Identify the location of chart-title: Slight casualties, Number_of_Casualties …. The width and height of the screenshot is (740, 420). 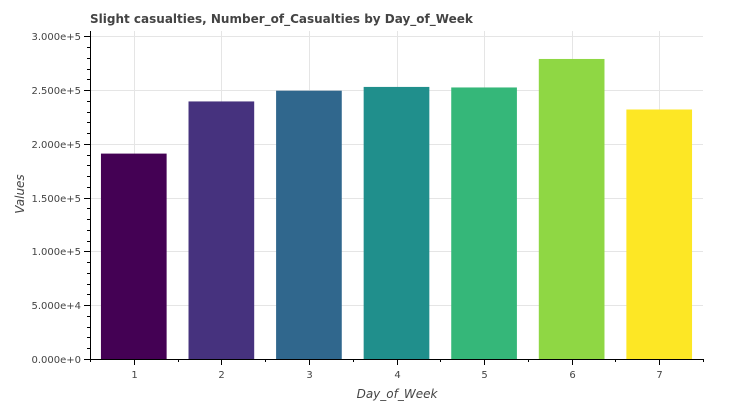
(282, 19).